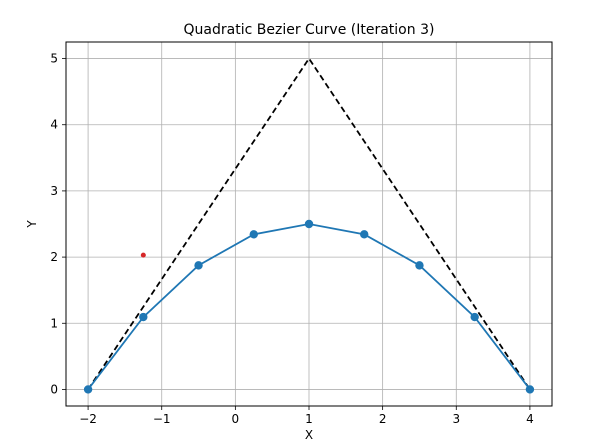 Image resolution: width=591 pixels, height=442 pixels. What do you see at coordinates (309, 30) in the screenshot?
I see `chart-title: Quadratic Bezier Curve (Iteration 3)` at bounding box center [309, 30].